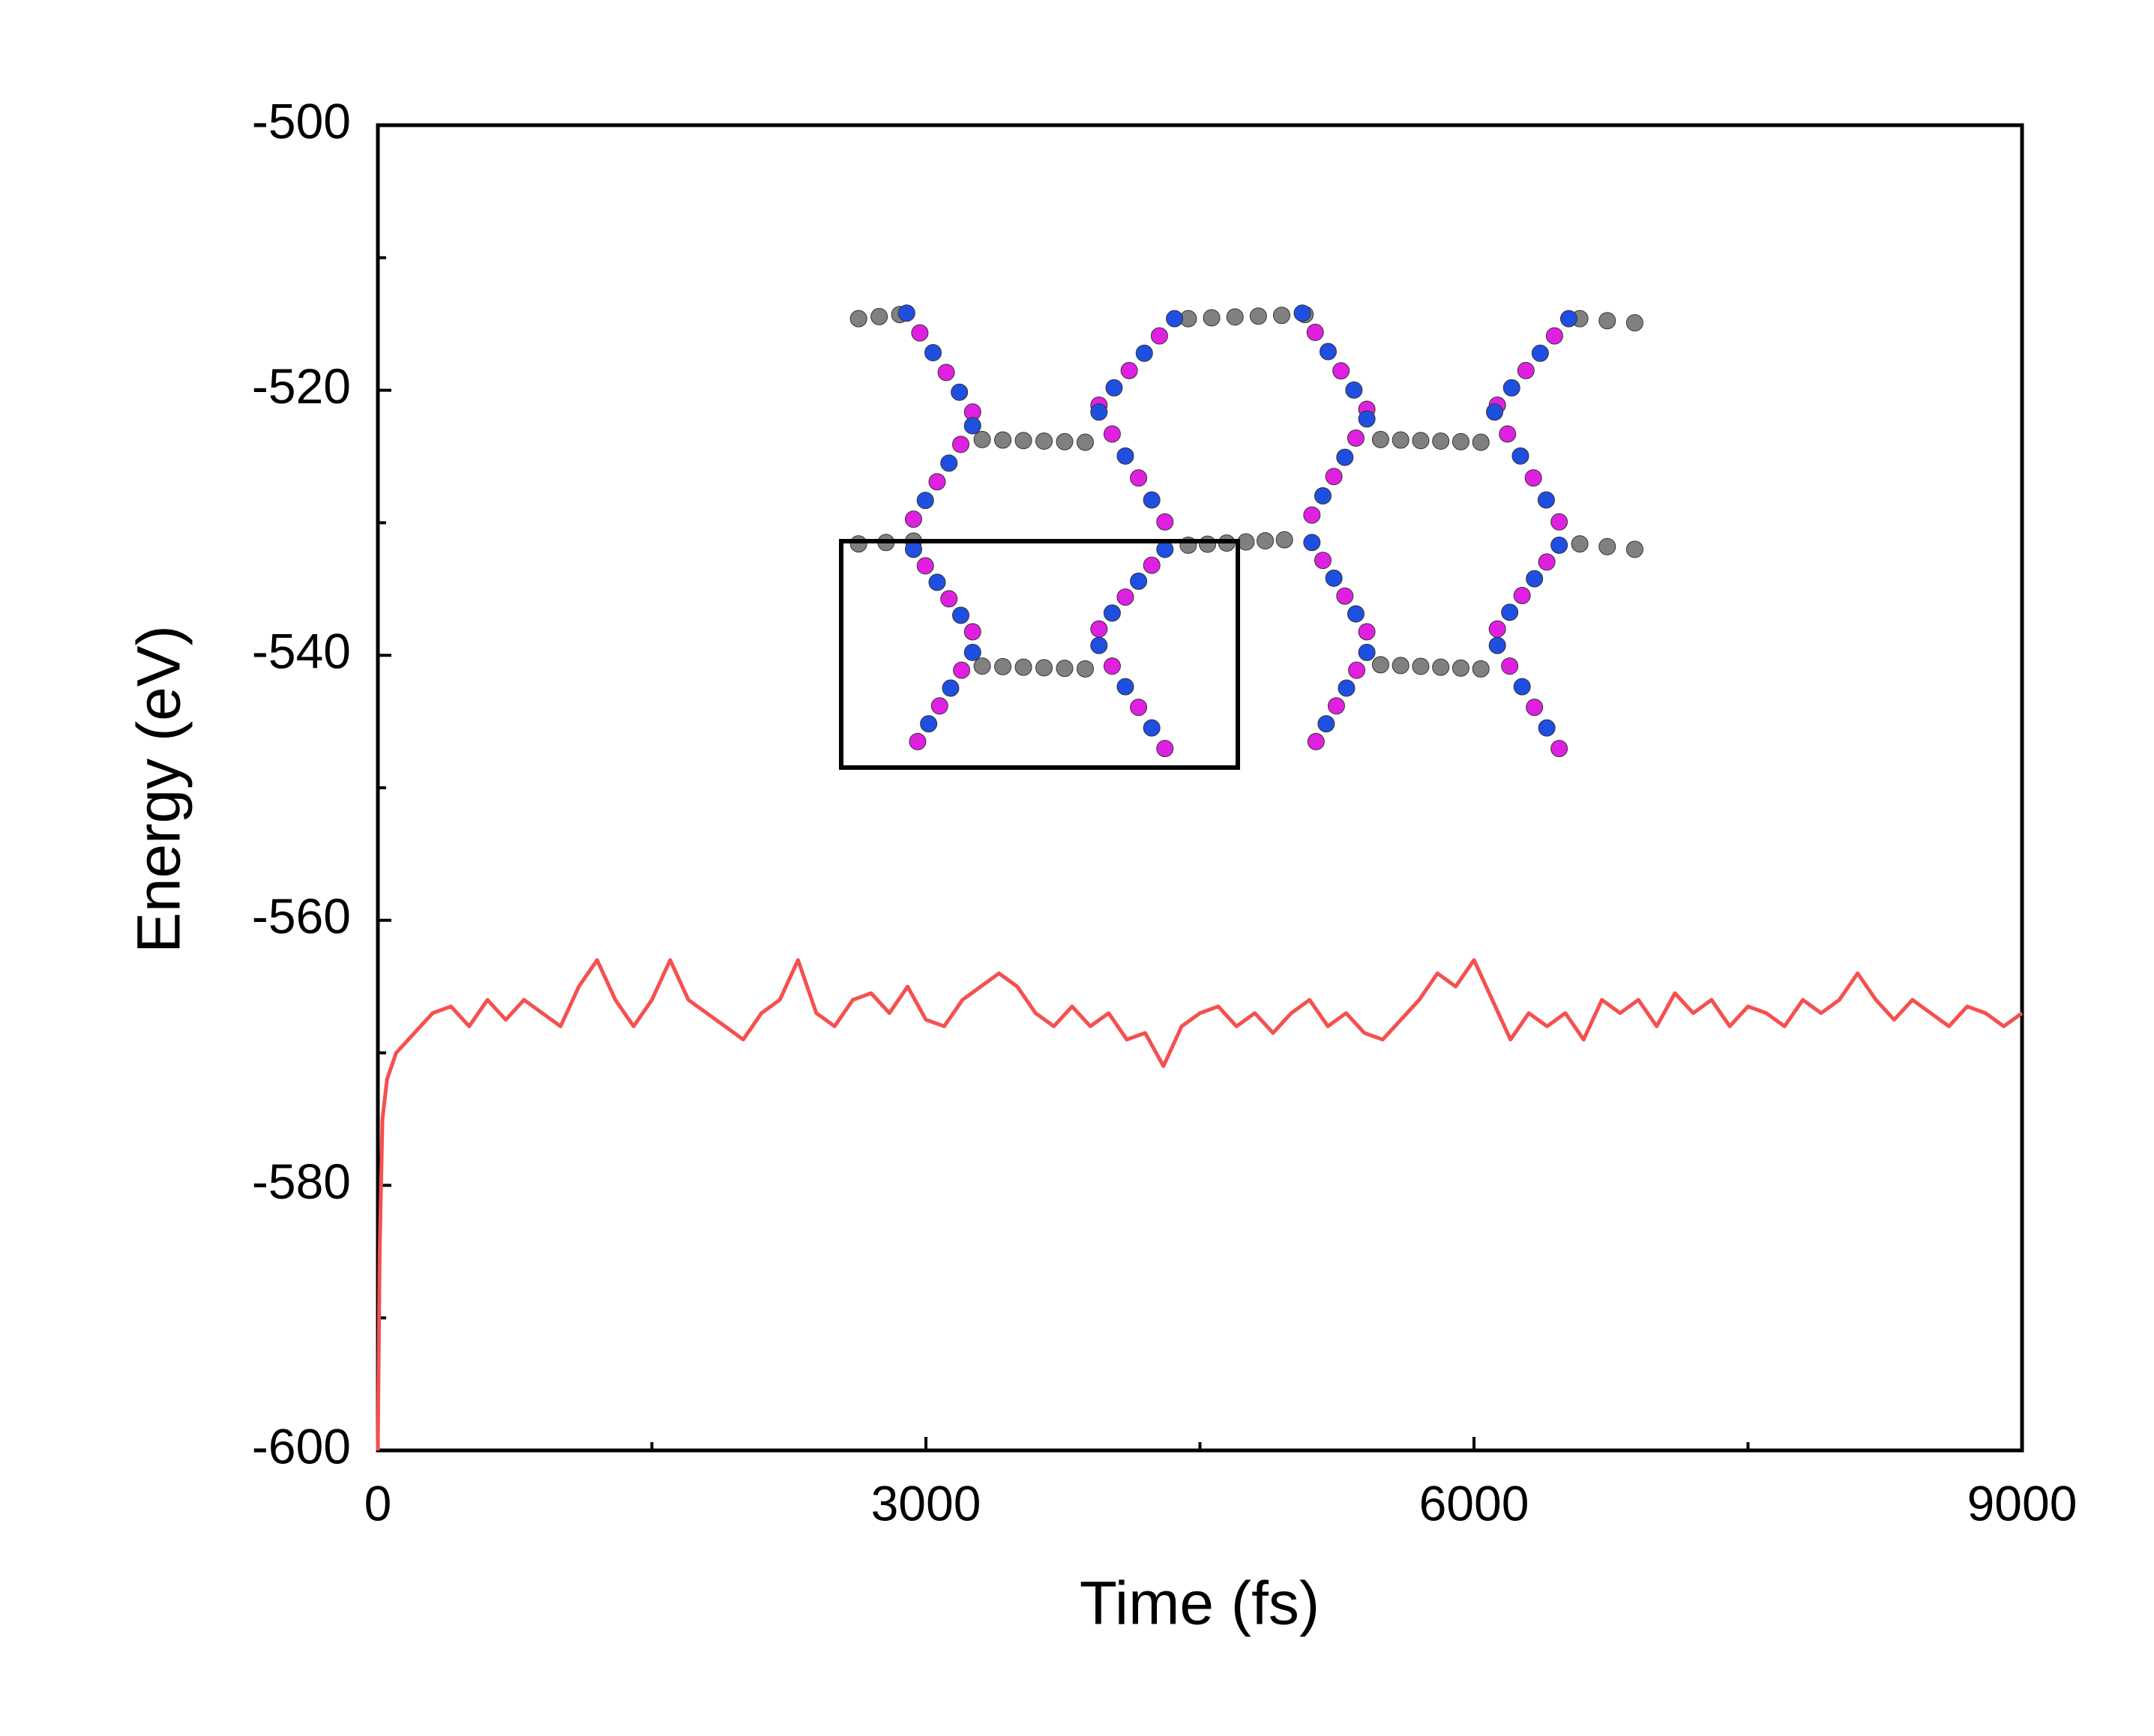 This screenshot has height=1736, width=2154. I want to click on y-tick-label: -500, so click(301, 120).